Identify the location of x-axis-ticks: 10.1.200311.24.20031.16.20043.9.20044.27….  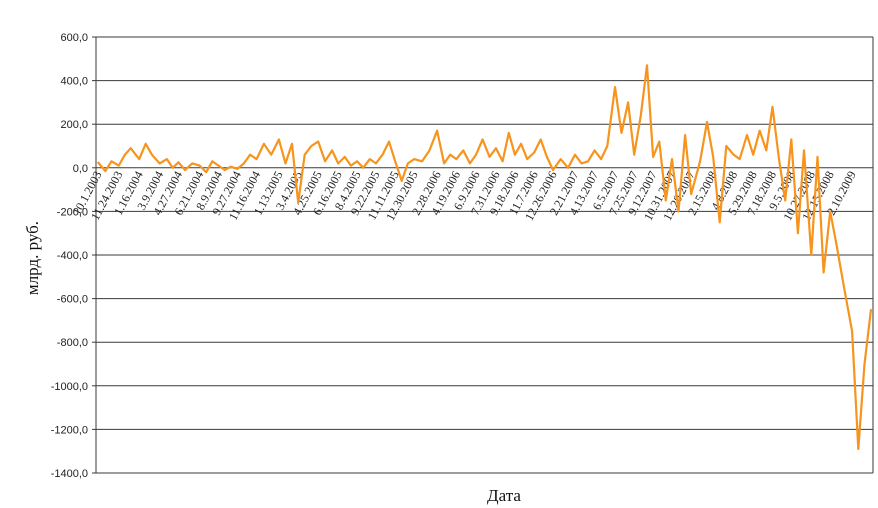
(464, 196).